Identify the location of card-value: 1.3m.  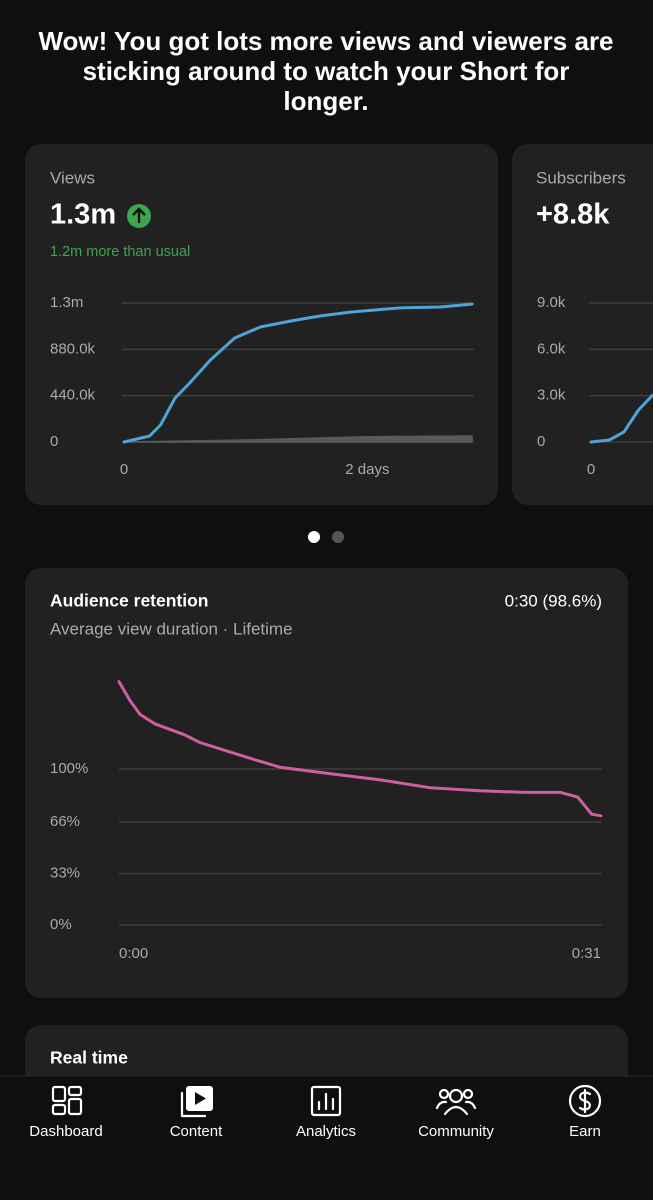
(83, 215).